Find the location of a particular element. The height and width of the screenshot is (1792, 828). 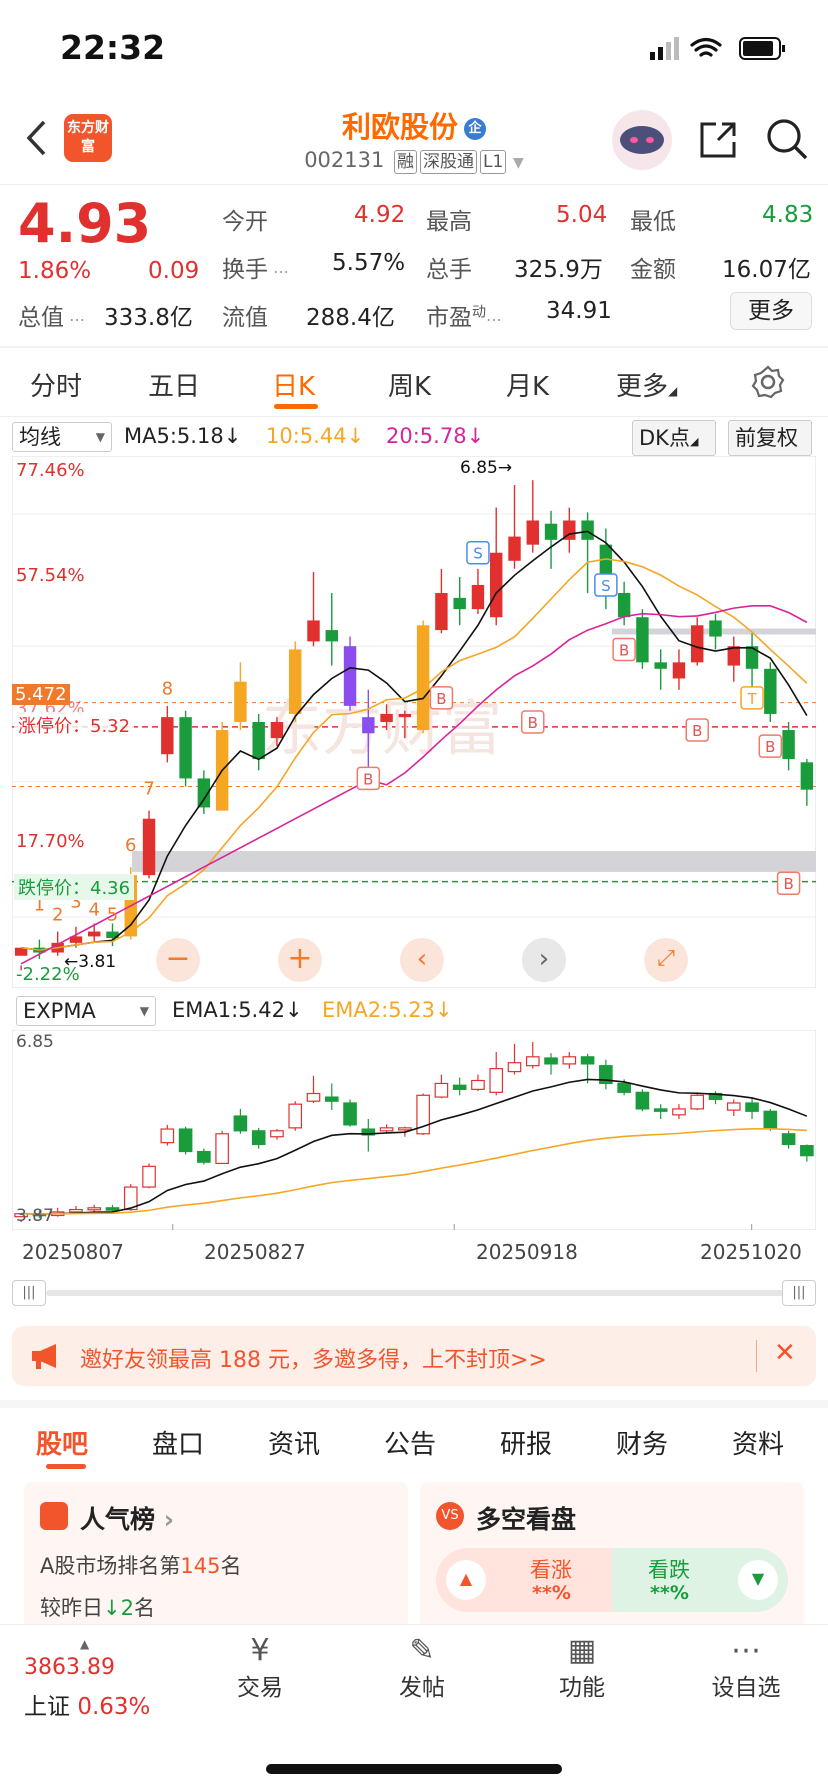

tab-five-day: 五日 is located at coordinates (174, 387).